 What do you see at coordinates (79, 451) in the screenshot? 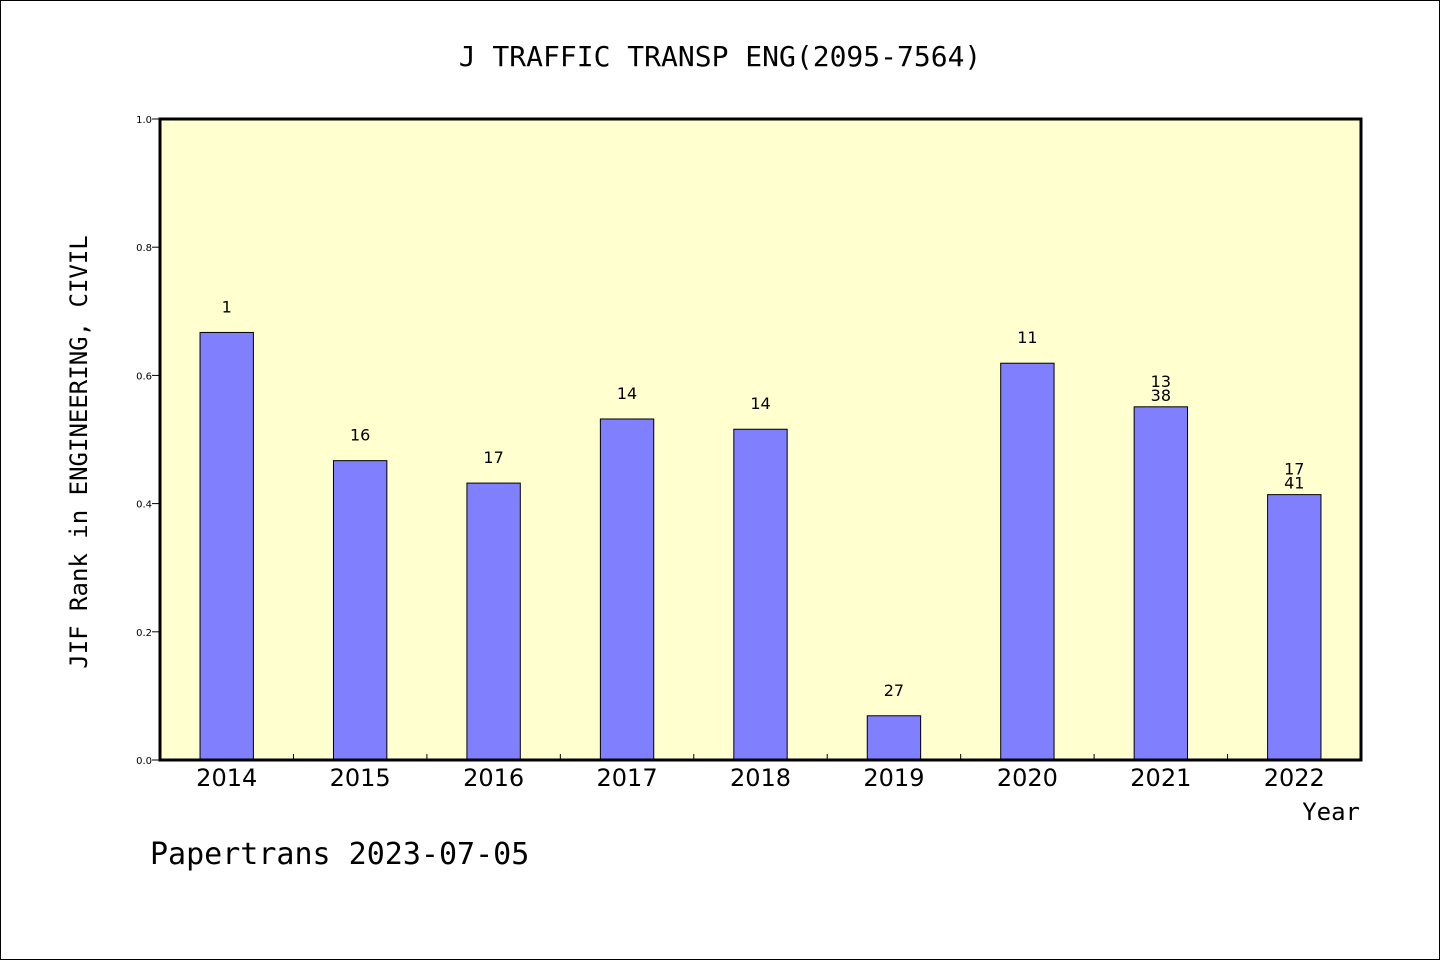
I see `y-axis-label: JIF Rank in ENGINEERING, CIVIL` at bounding box center [79, 451].